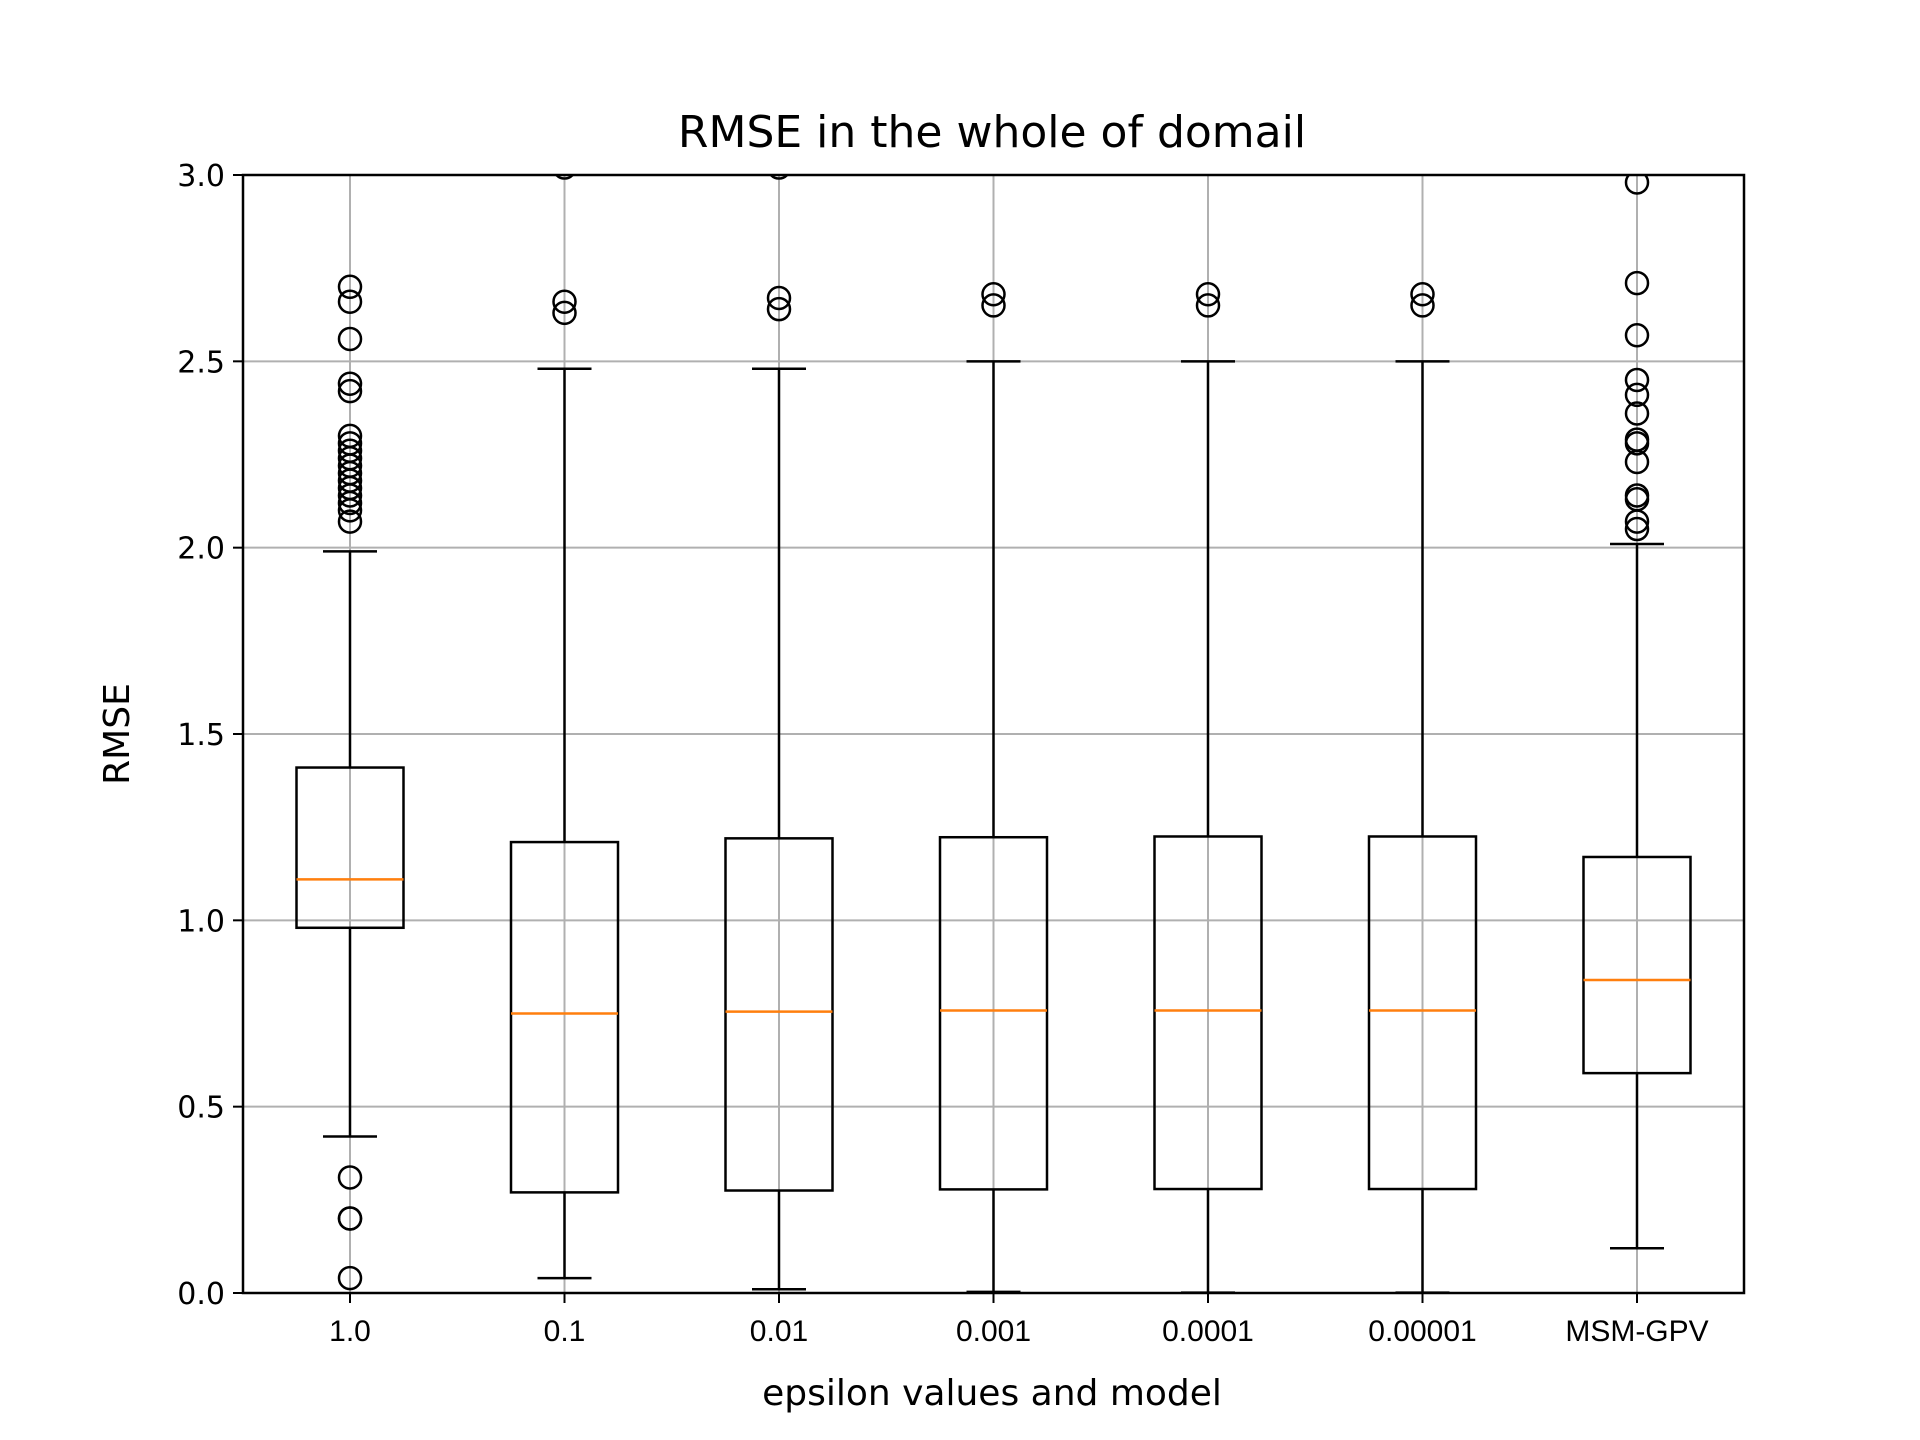 The height and width of the screenshot is (1440, 1920). What do you see at coordinates (565, 1331) in the screenshot?
I see `x-tick-label: 0.1` at bounding box center [565, 1331].